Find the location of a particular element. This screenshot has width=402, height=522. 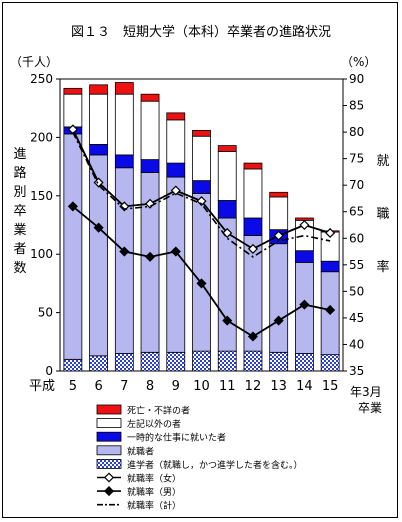

left-axis-label-char: 者 is located at coordinates (19, 249).